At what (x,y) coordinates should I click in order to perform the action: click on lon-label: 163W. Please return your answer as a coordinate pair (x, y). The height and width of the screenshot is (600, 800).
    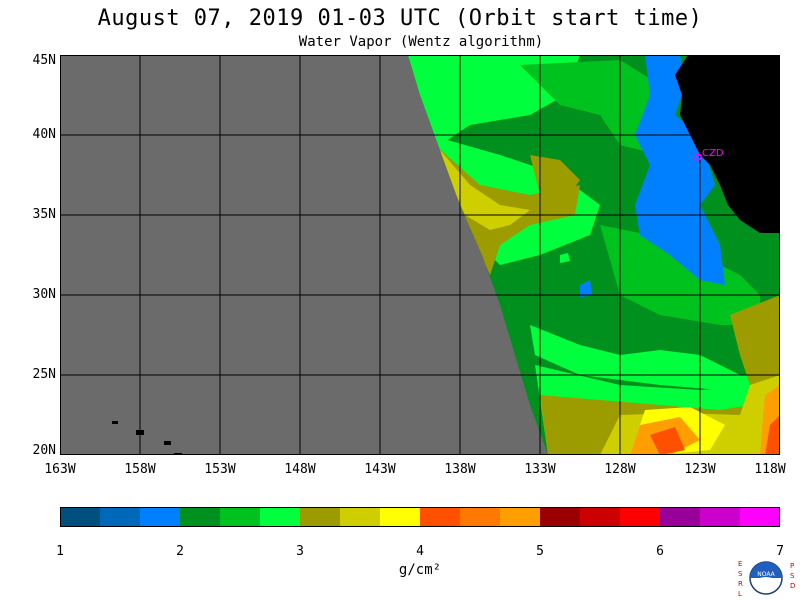
    Looking at the image, I should click on (60, 469).